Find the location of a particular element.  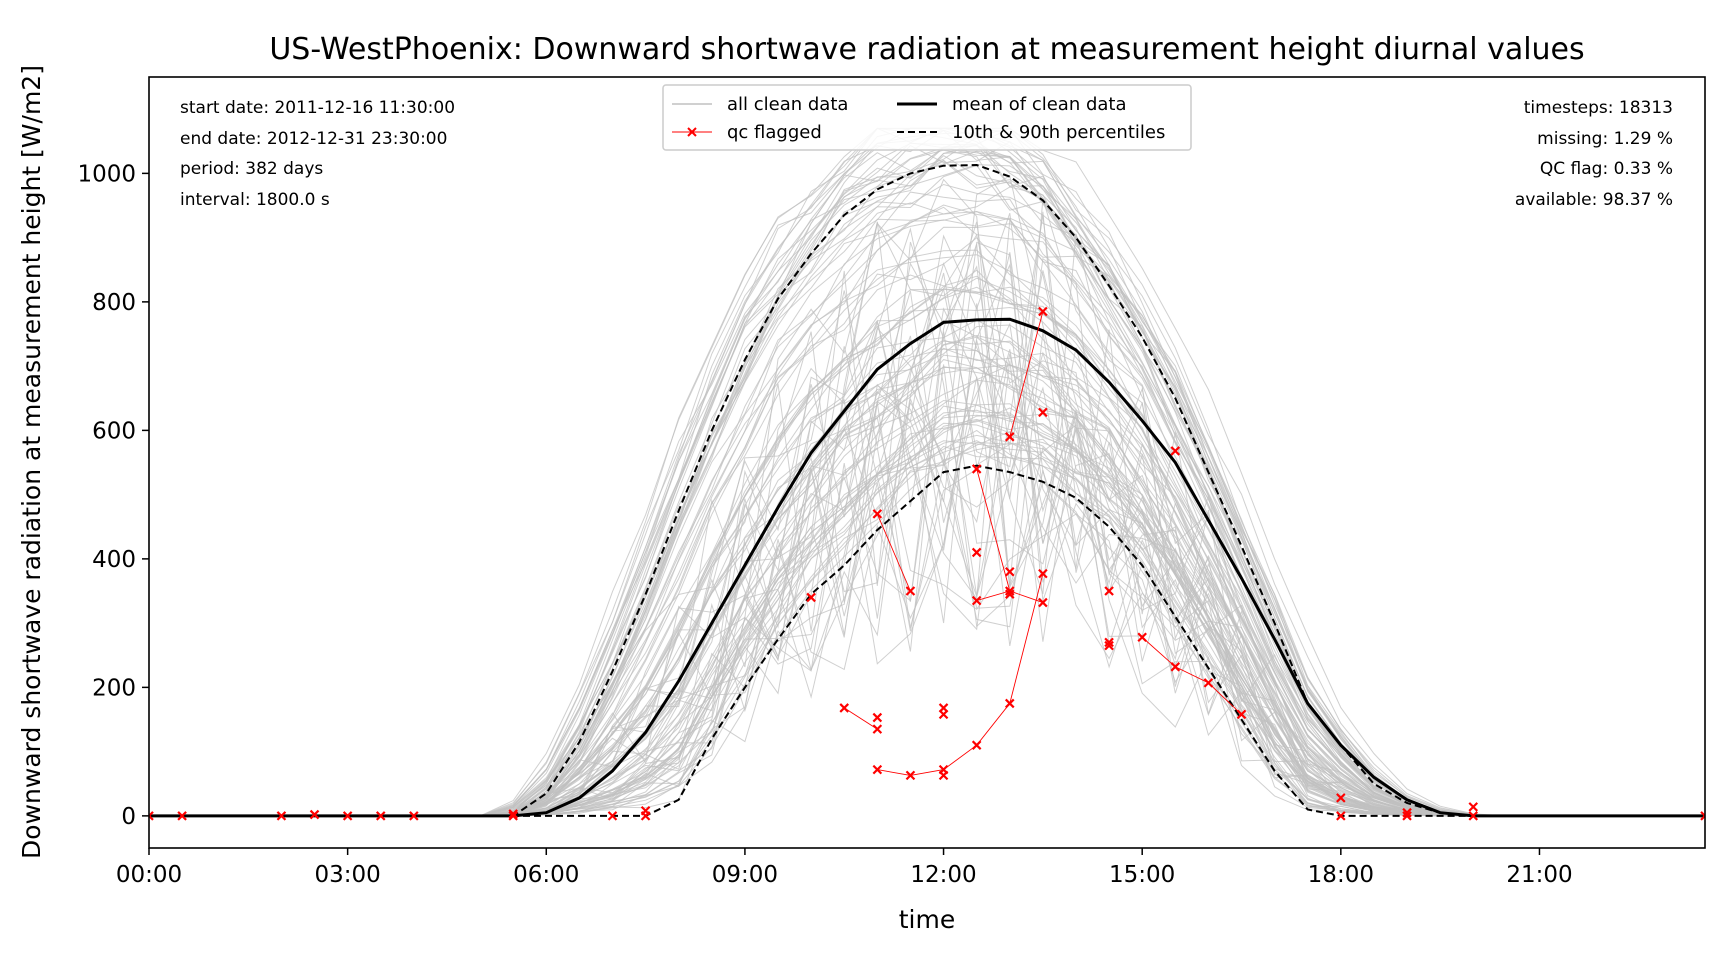

x-axis-label: time is located at coordinates (927, 919).